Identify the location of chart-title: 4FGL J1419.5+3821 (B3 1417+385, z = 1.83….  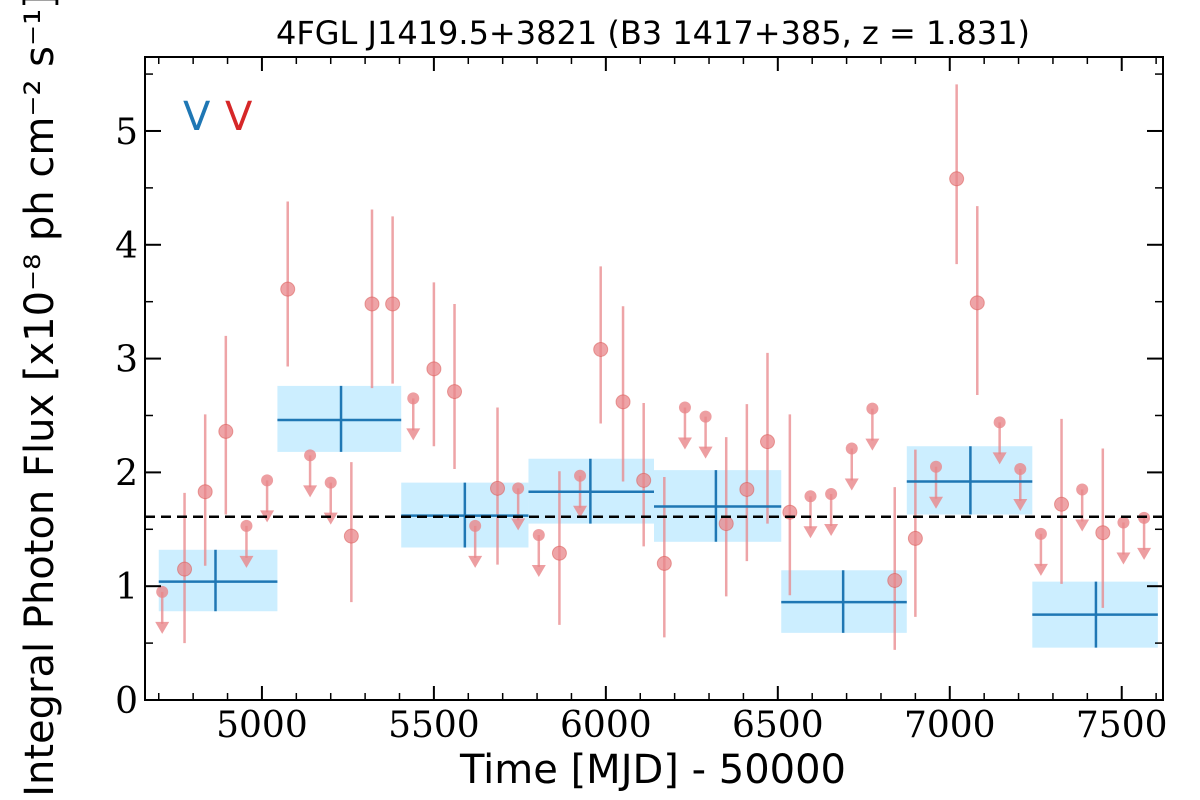
(653, 33).